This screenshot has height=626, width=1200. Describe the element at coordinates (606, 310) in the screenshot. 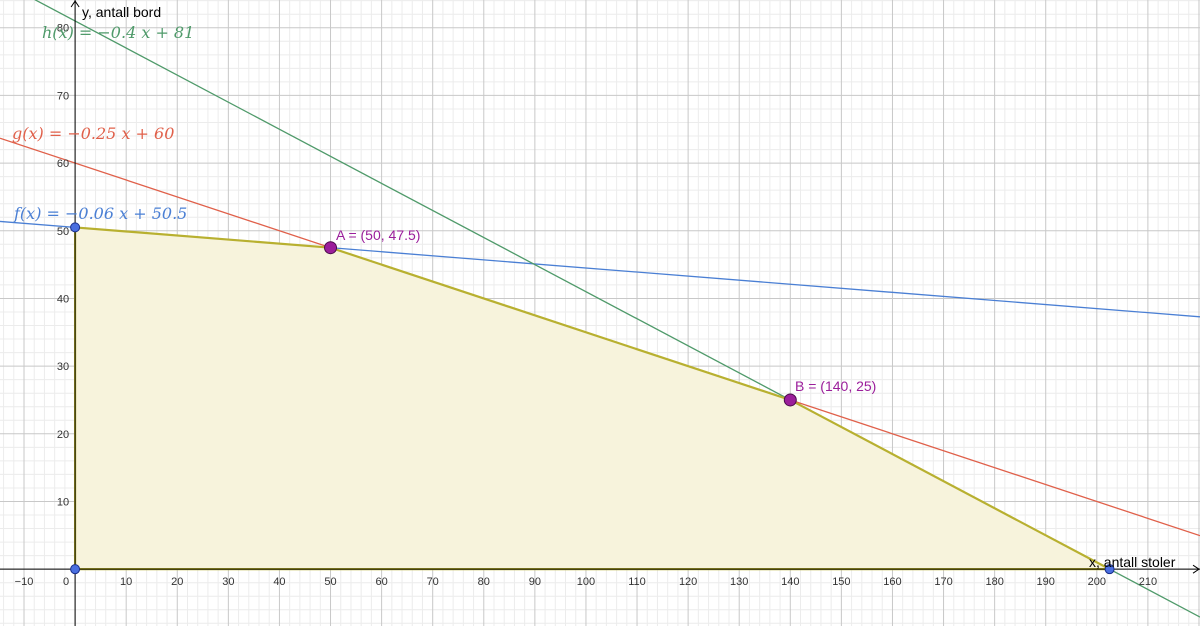

I see `point-labels: A = (50, 47.5) B = (140, 25)` at that location.